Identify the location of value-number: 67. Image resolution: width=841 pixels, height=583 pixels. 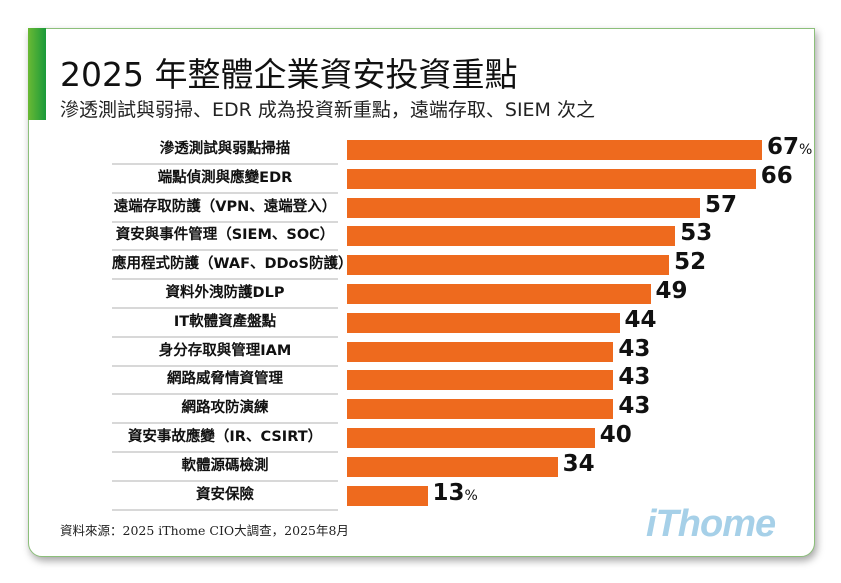
(783, 147).